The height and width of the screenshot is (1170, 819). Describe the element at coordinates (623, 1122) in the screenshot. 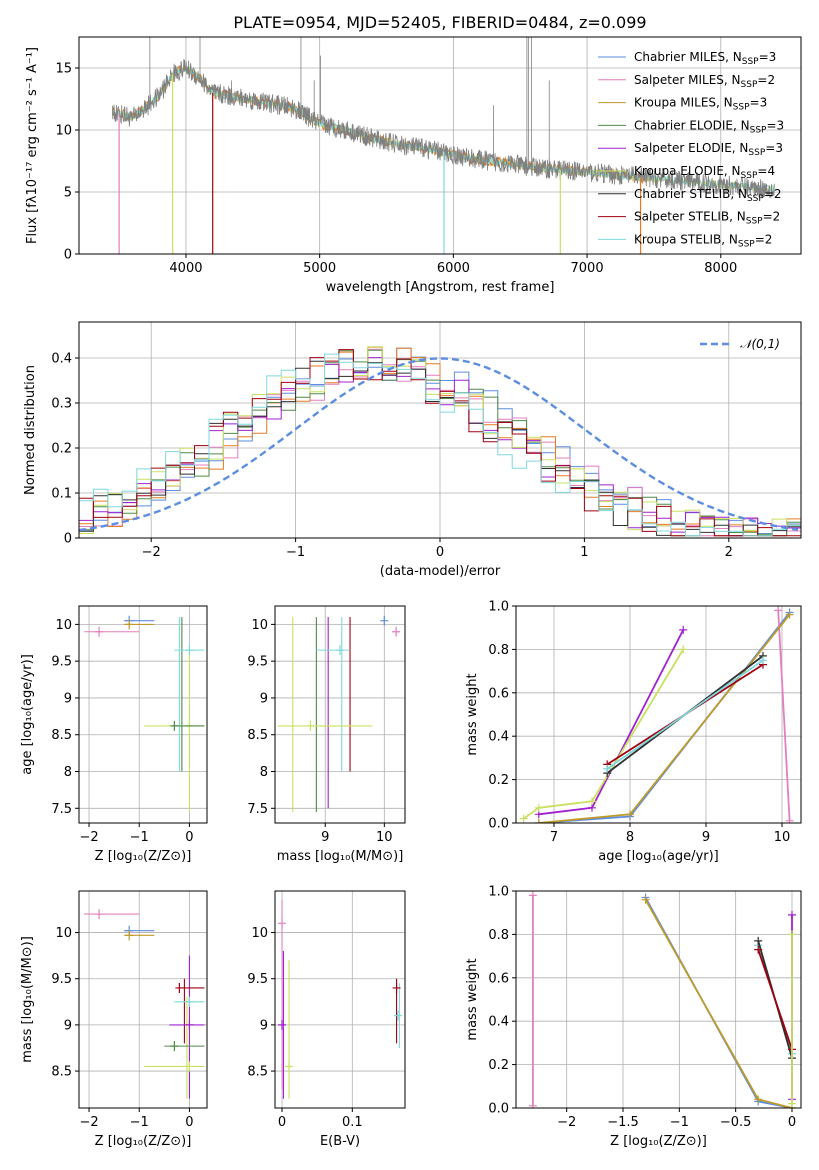

I see `x-tick-label: −1.5` at that location.